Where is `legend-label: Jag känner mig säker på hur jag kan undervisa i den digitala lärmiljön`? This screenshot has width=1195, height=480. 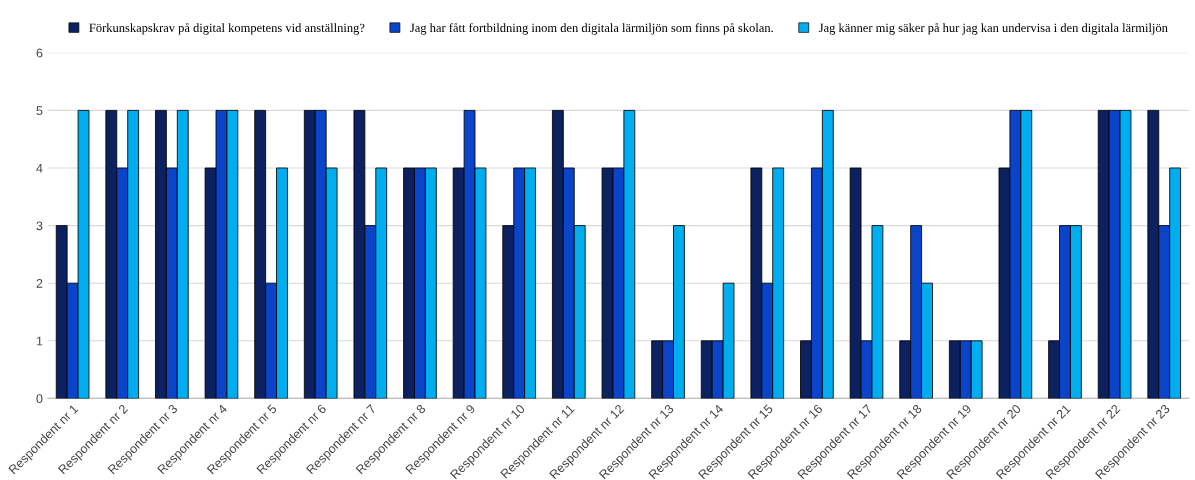 legend-label: Jag känner mig säker på hur jag kan undervisa i den digitala lärmiljön is located at coordinates (993, 28).